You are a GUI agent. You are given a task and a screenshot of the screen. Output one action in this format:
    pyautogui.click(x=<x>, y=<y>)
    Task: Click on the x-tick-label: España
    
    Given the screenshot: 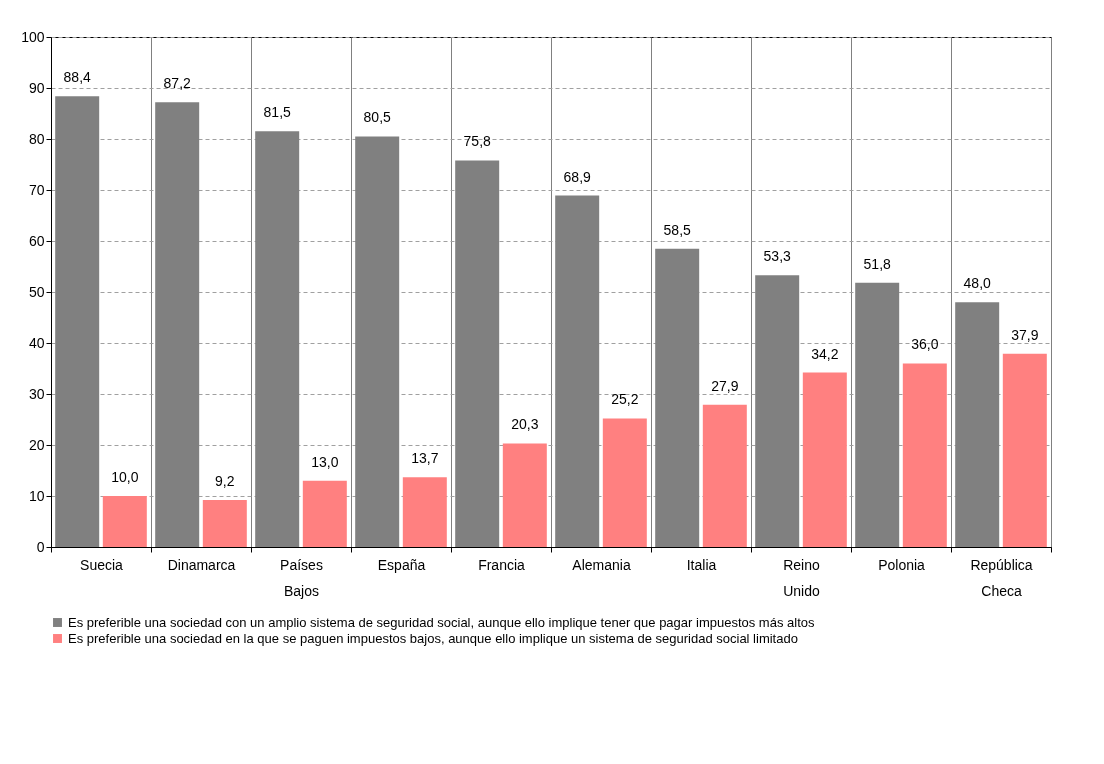 What is the action you would take?
    pyautogui.click(x=401, y=564)
    